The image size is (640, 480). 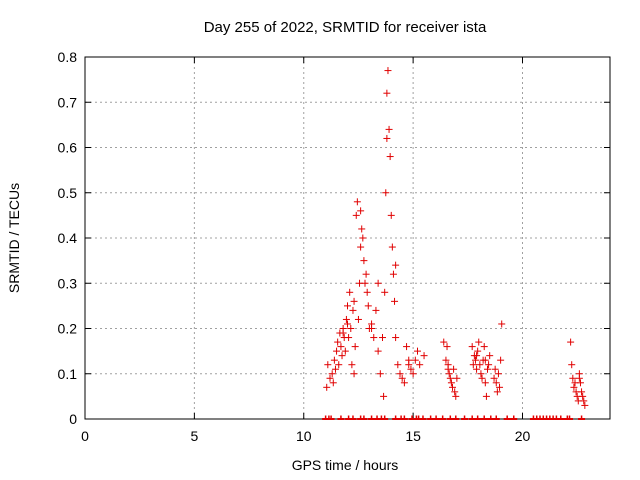 I want to click on y-tick-label: 0.1, so click(x=68, y=374).